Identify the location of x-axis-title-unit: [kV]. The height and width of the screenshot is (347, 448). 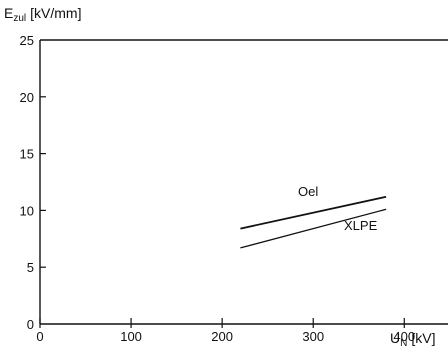
(423, 338).